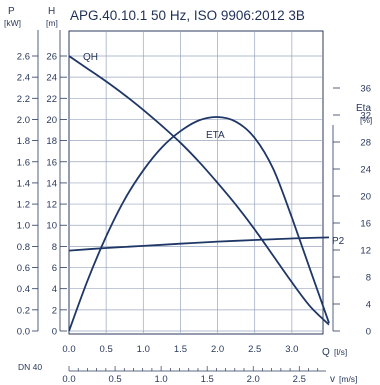  I want to click on power-tick-label: 2.6, so click(23, 57).